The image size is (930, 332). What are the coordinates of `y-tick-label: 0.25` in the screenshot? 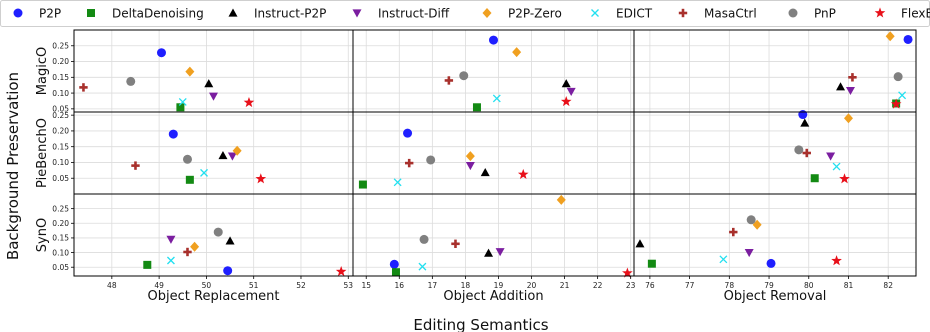 It's located at (60, 208).